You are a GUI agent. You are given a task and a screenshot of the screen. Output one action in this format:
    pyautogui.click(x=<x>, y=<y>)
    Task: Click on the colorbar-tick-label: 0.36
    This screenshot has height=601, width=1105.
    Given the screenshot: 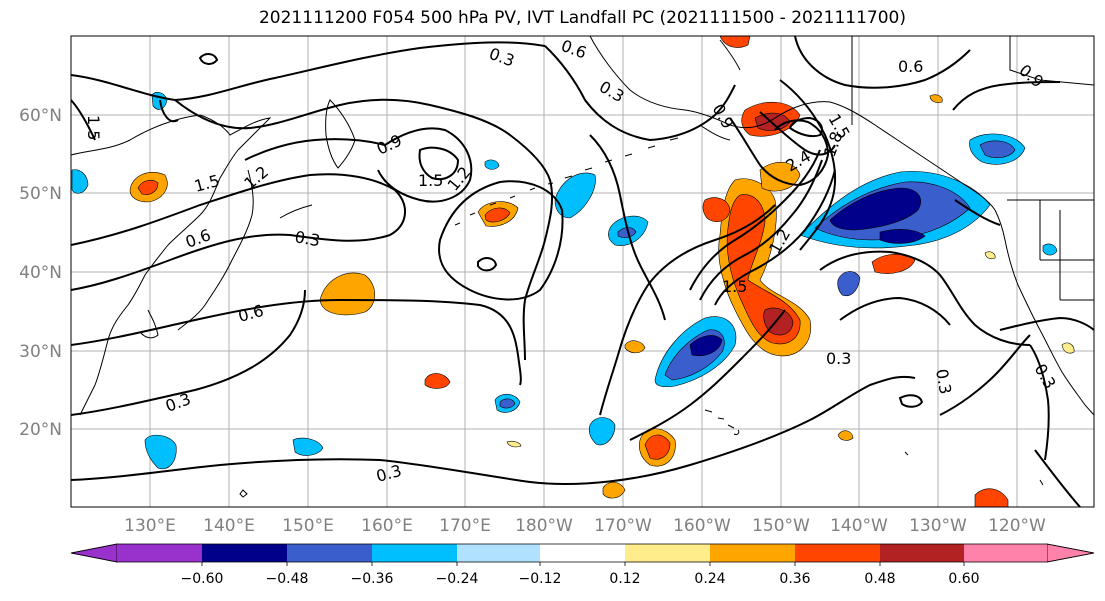 What is the action you would take?
    pyautogui.click(x=794, y=579)
    